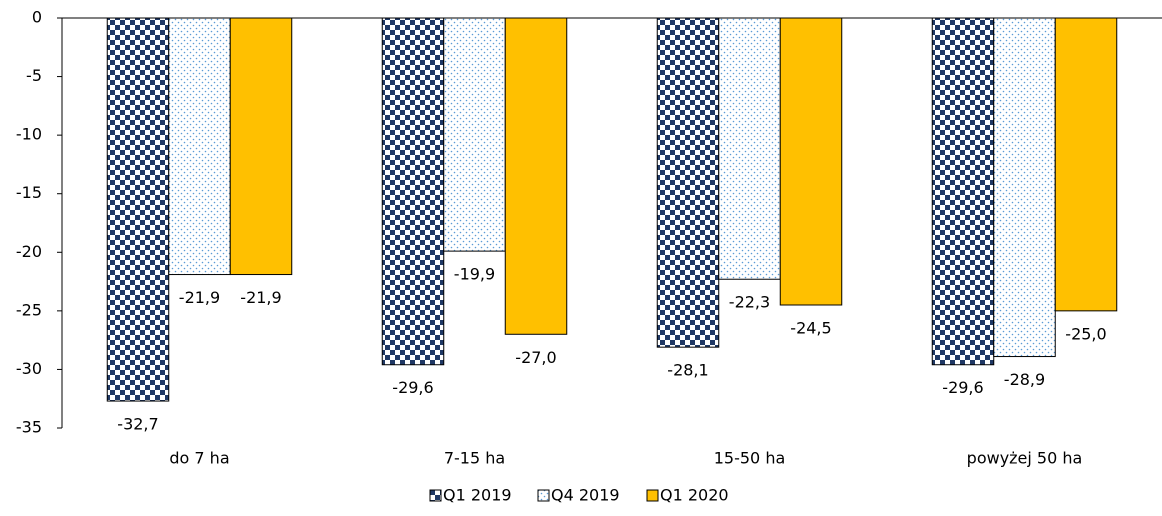 Image resolution: width=1162 pixels, height=516 pixels. What do you see at coordinates (1085, 333) in the screenshot?
I see `value-label: -25,0` at bounding box center [1085, 333].